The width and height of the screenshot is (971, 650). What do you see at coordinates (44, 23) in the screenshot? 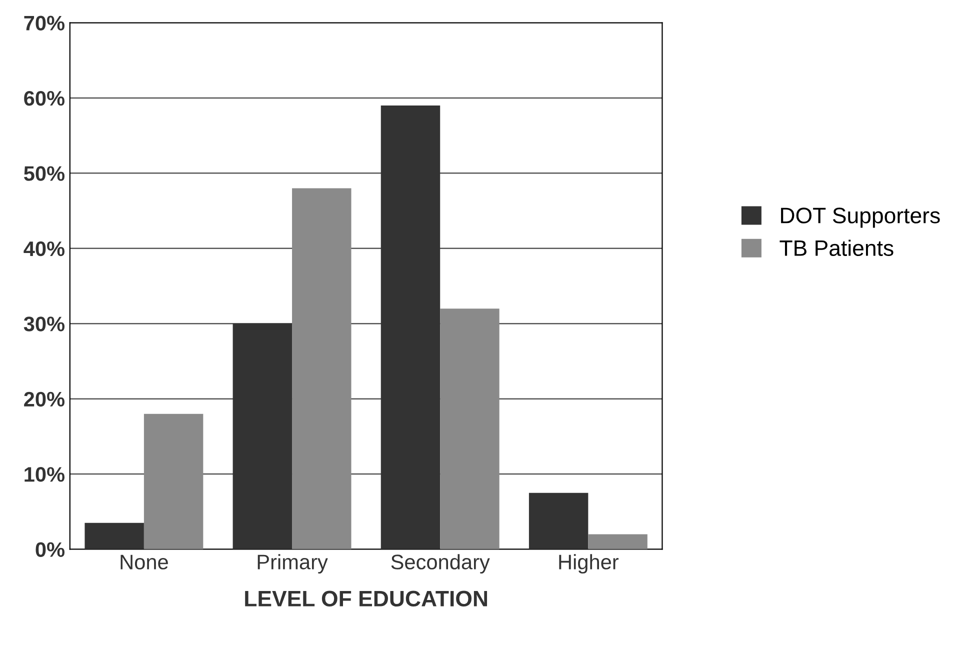
I see `y-tick-label: 70%` at bounding box center [44, 23].